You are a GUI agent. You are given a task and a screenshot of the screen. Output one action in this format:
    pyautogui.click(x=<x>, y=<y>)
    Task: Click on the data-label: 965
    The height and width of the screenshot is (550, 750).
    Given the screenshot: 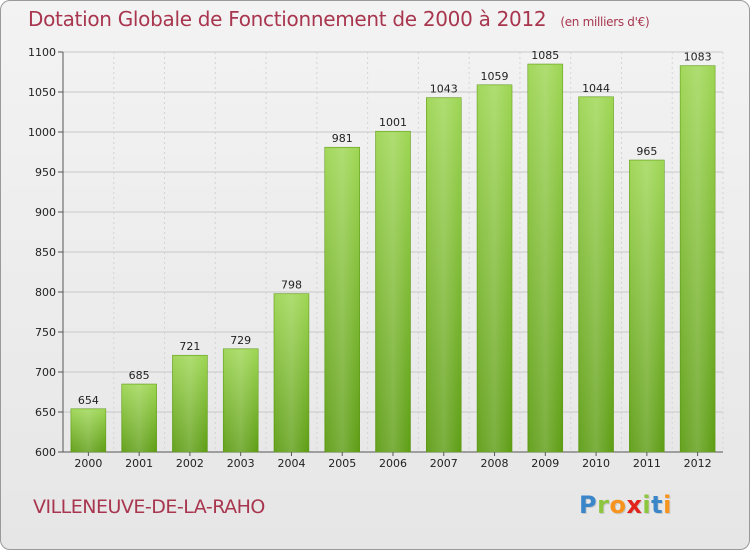 What is the action you would take?
    pyautogui.click(x=646, y=151)
    